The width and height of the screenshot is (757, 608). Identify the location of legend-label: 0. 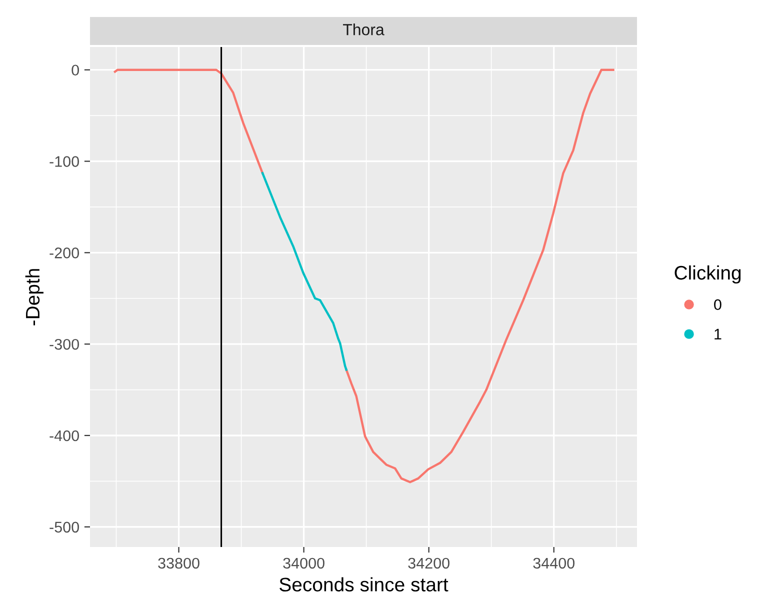
(718, 304).